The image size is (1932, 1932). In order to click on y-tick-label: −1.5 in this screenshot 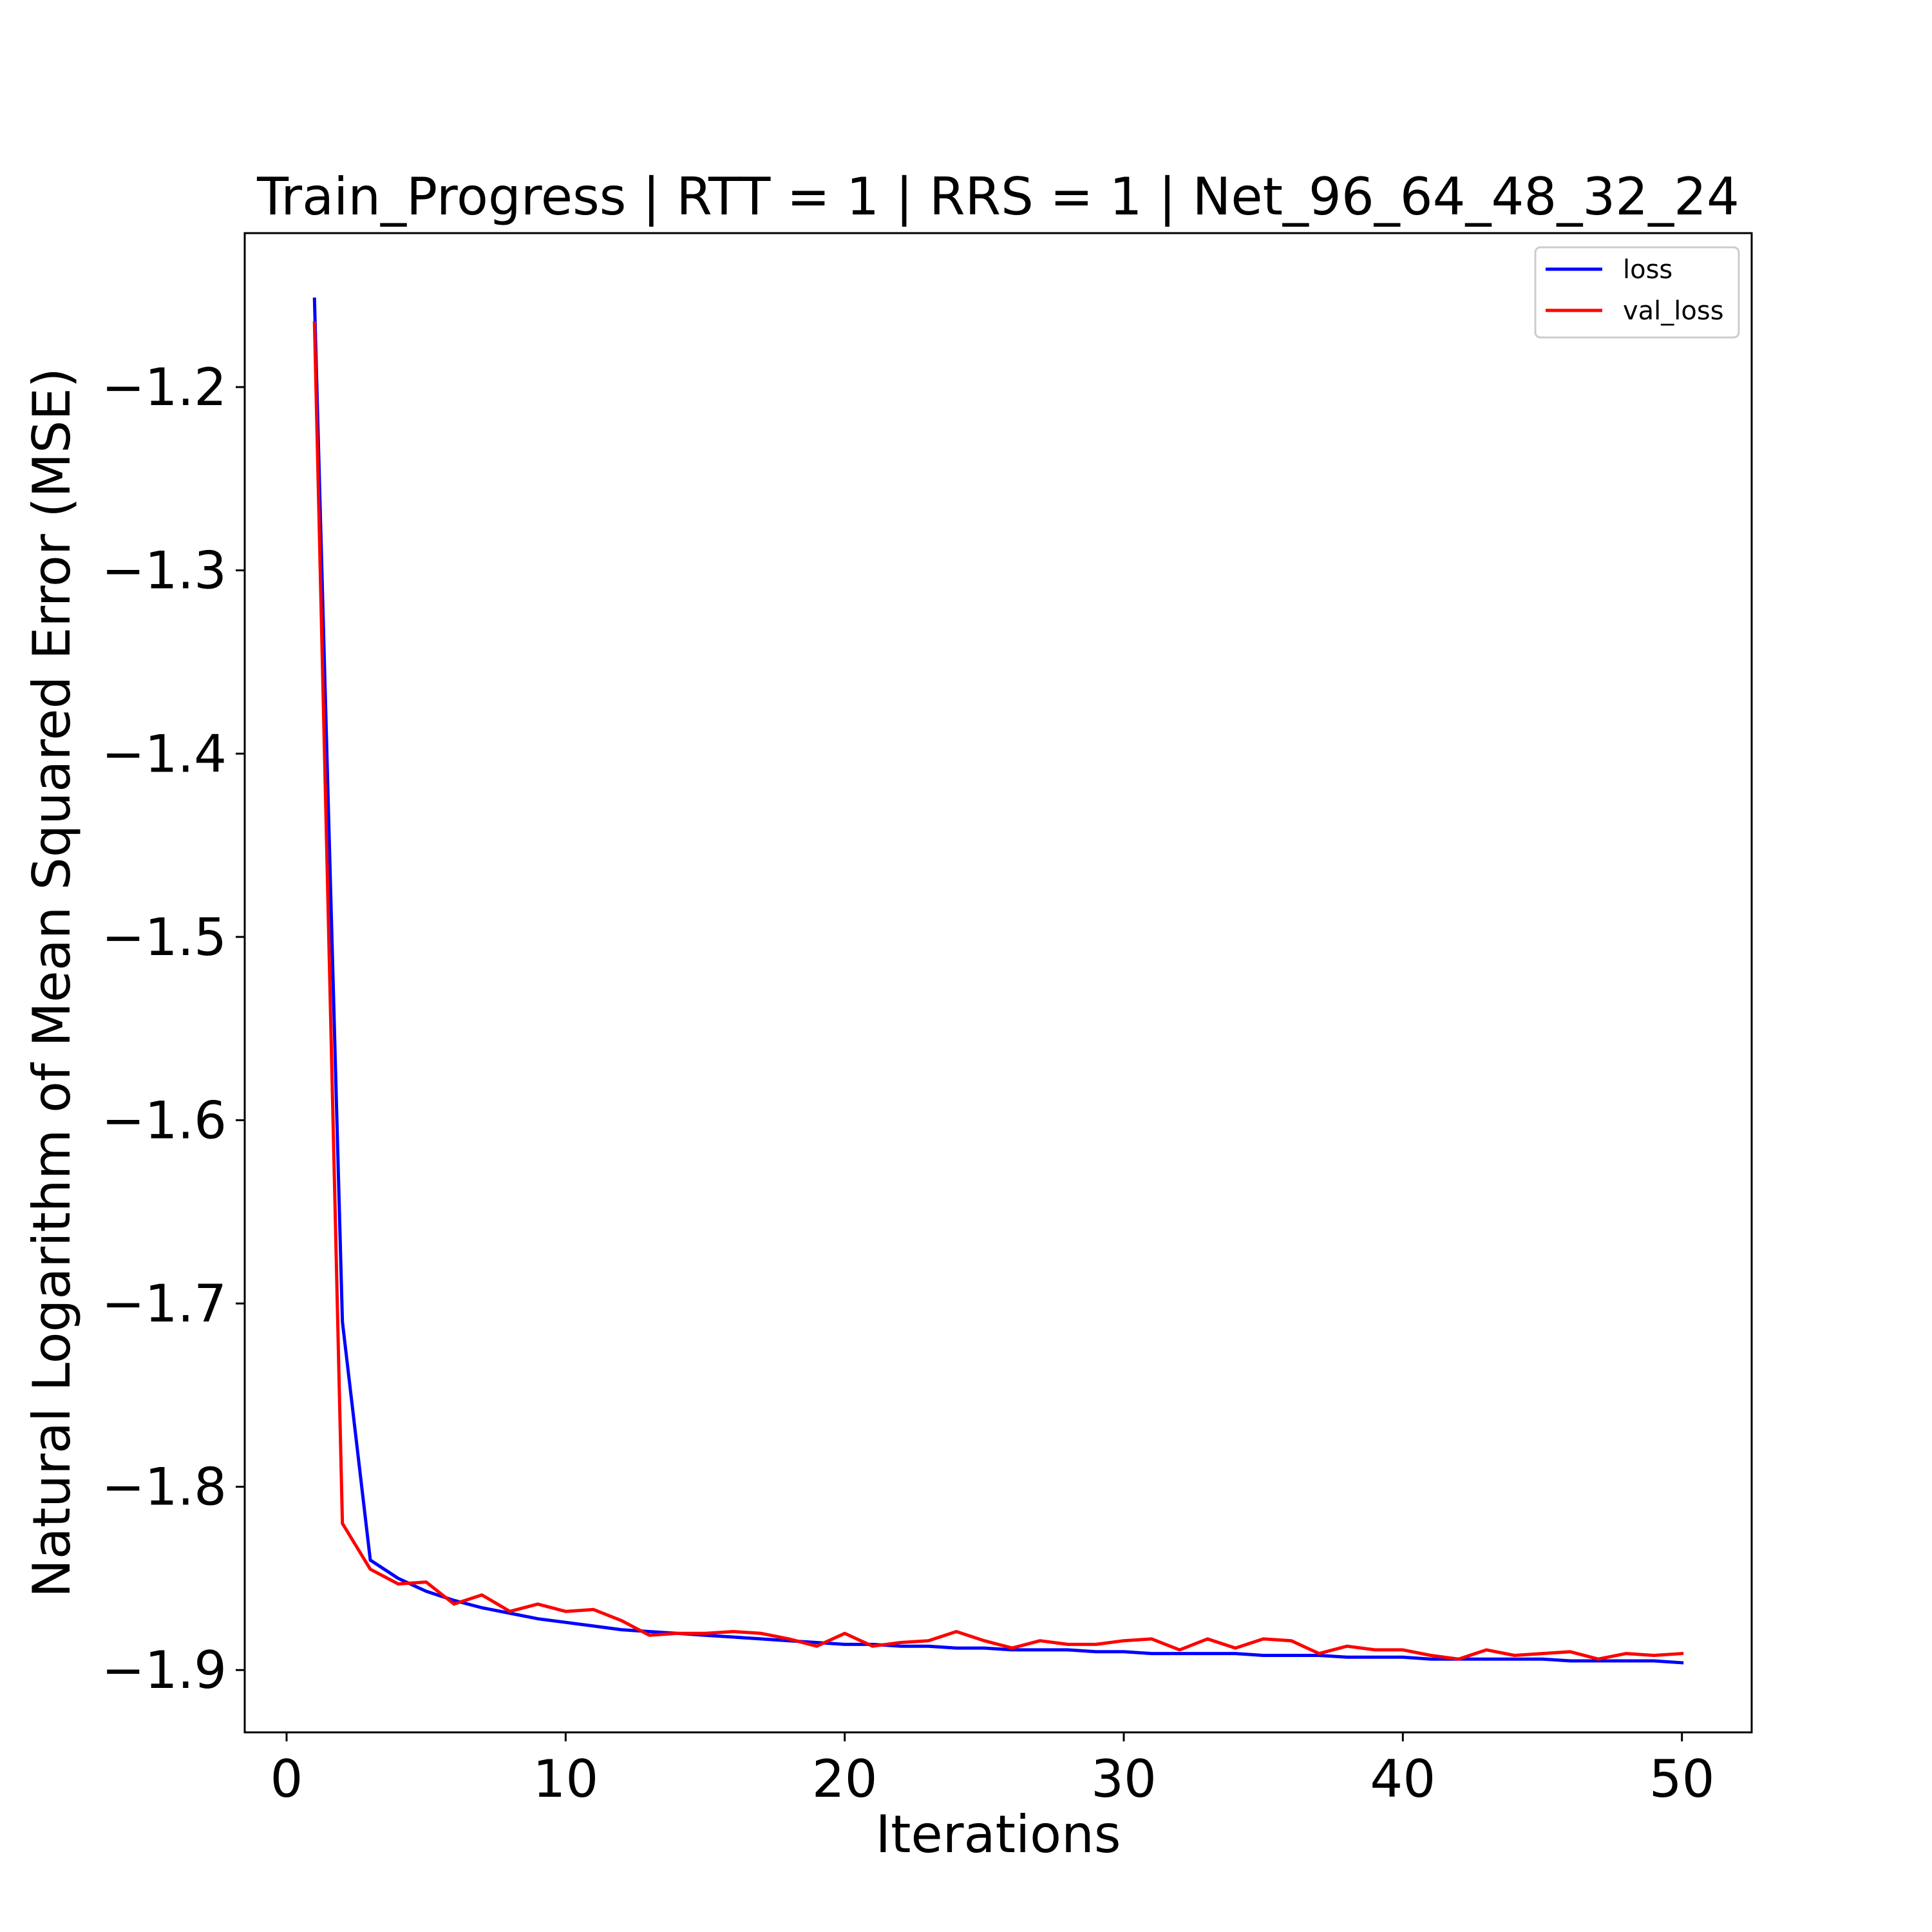, I will do `click(164, 937)`.